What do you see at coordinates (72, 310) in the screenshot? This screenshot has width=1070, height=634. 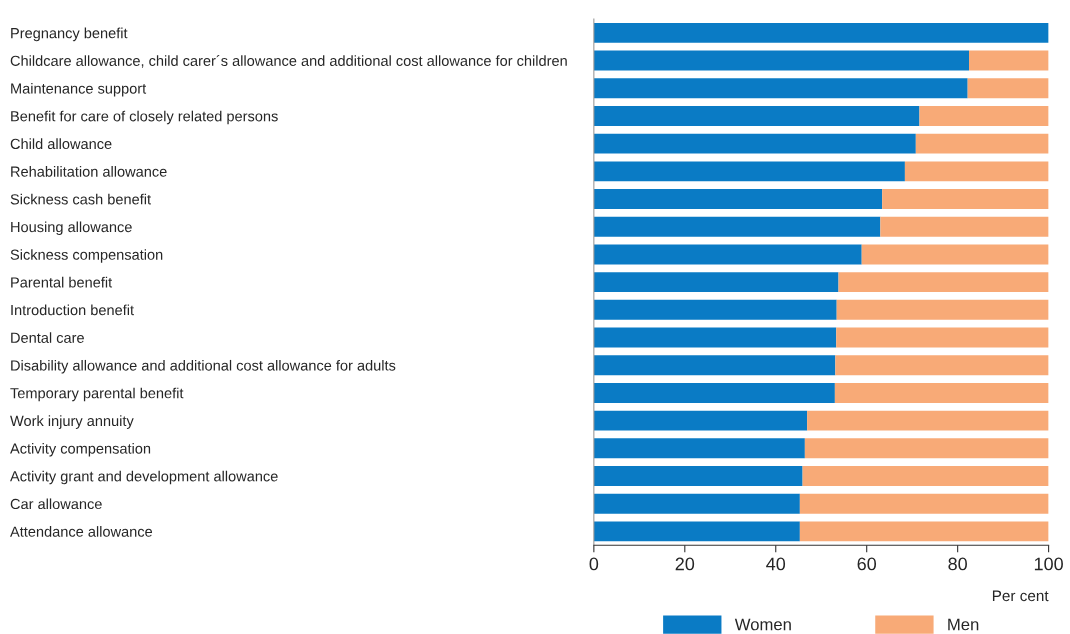 I see `y-tick-label: Introduction benefit` at bounding box center [72, 310].